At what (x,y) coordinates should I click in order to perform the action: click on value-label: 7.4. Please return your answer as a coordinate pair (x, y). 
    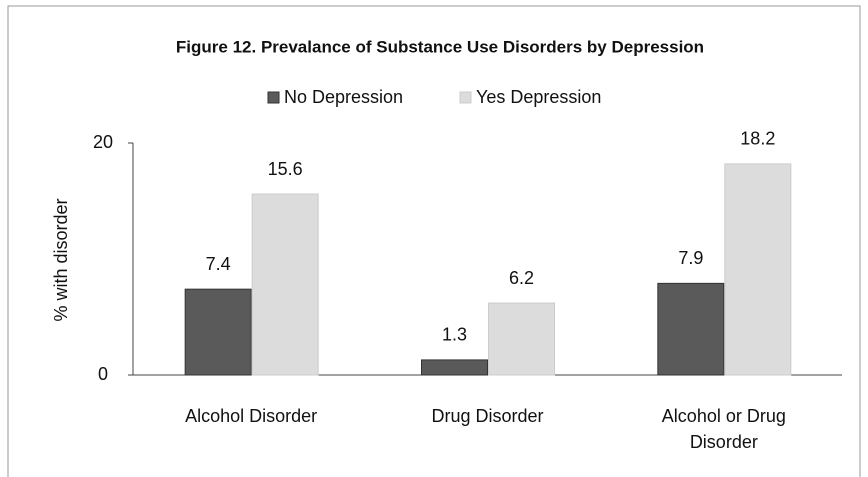
    Looking at the image, I should click on (218, 264).